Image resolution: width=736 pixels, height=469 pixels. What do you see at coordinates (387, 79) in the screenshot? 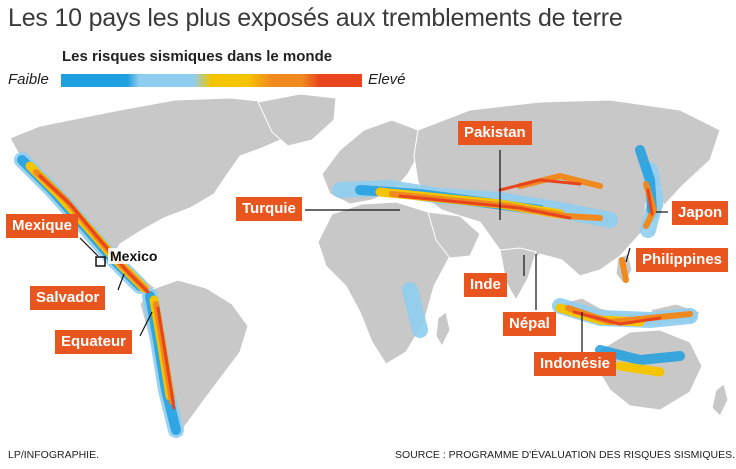
I see `legend-high-label: Elevé` at bounding box center [387, 79].